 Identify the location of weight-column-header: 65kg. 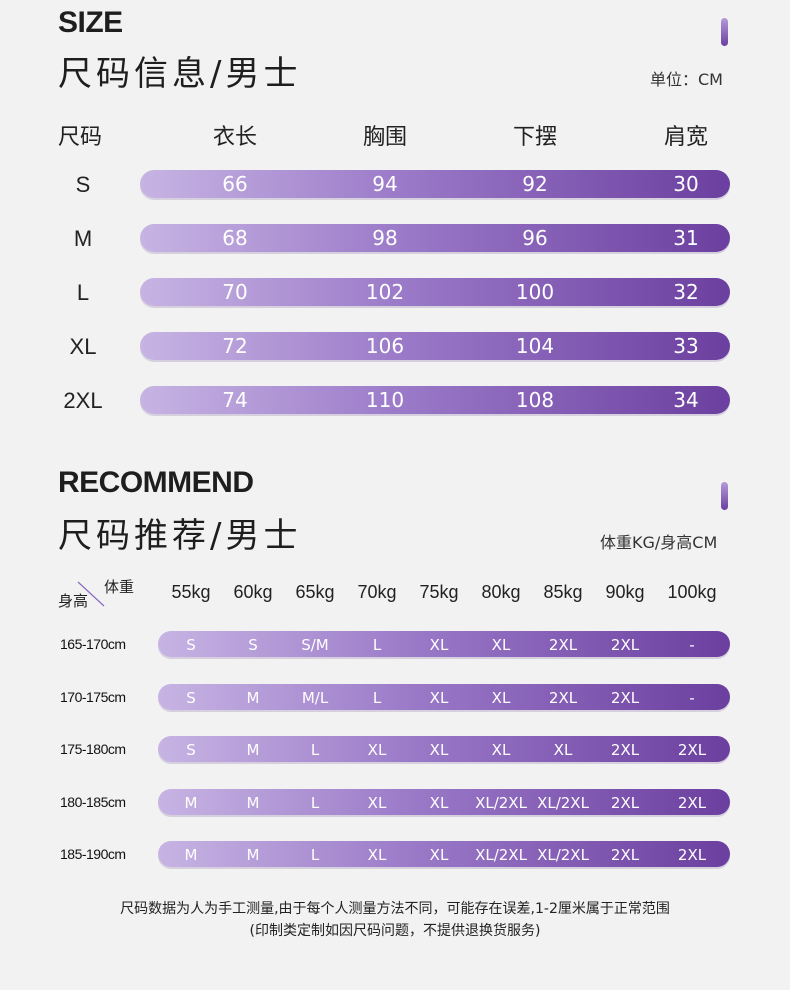
(315, 592).